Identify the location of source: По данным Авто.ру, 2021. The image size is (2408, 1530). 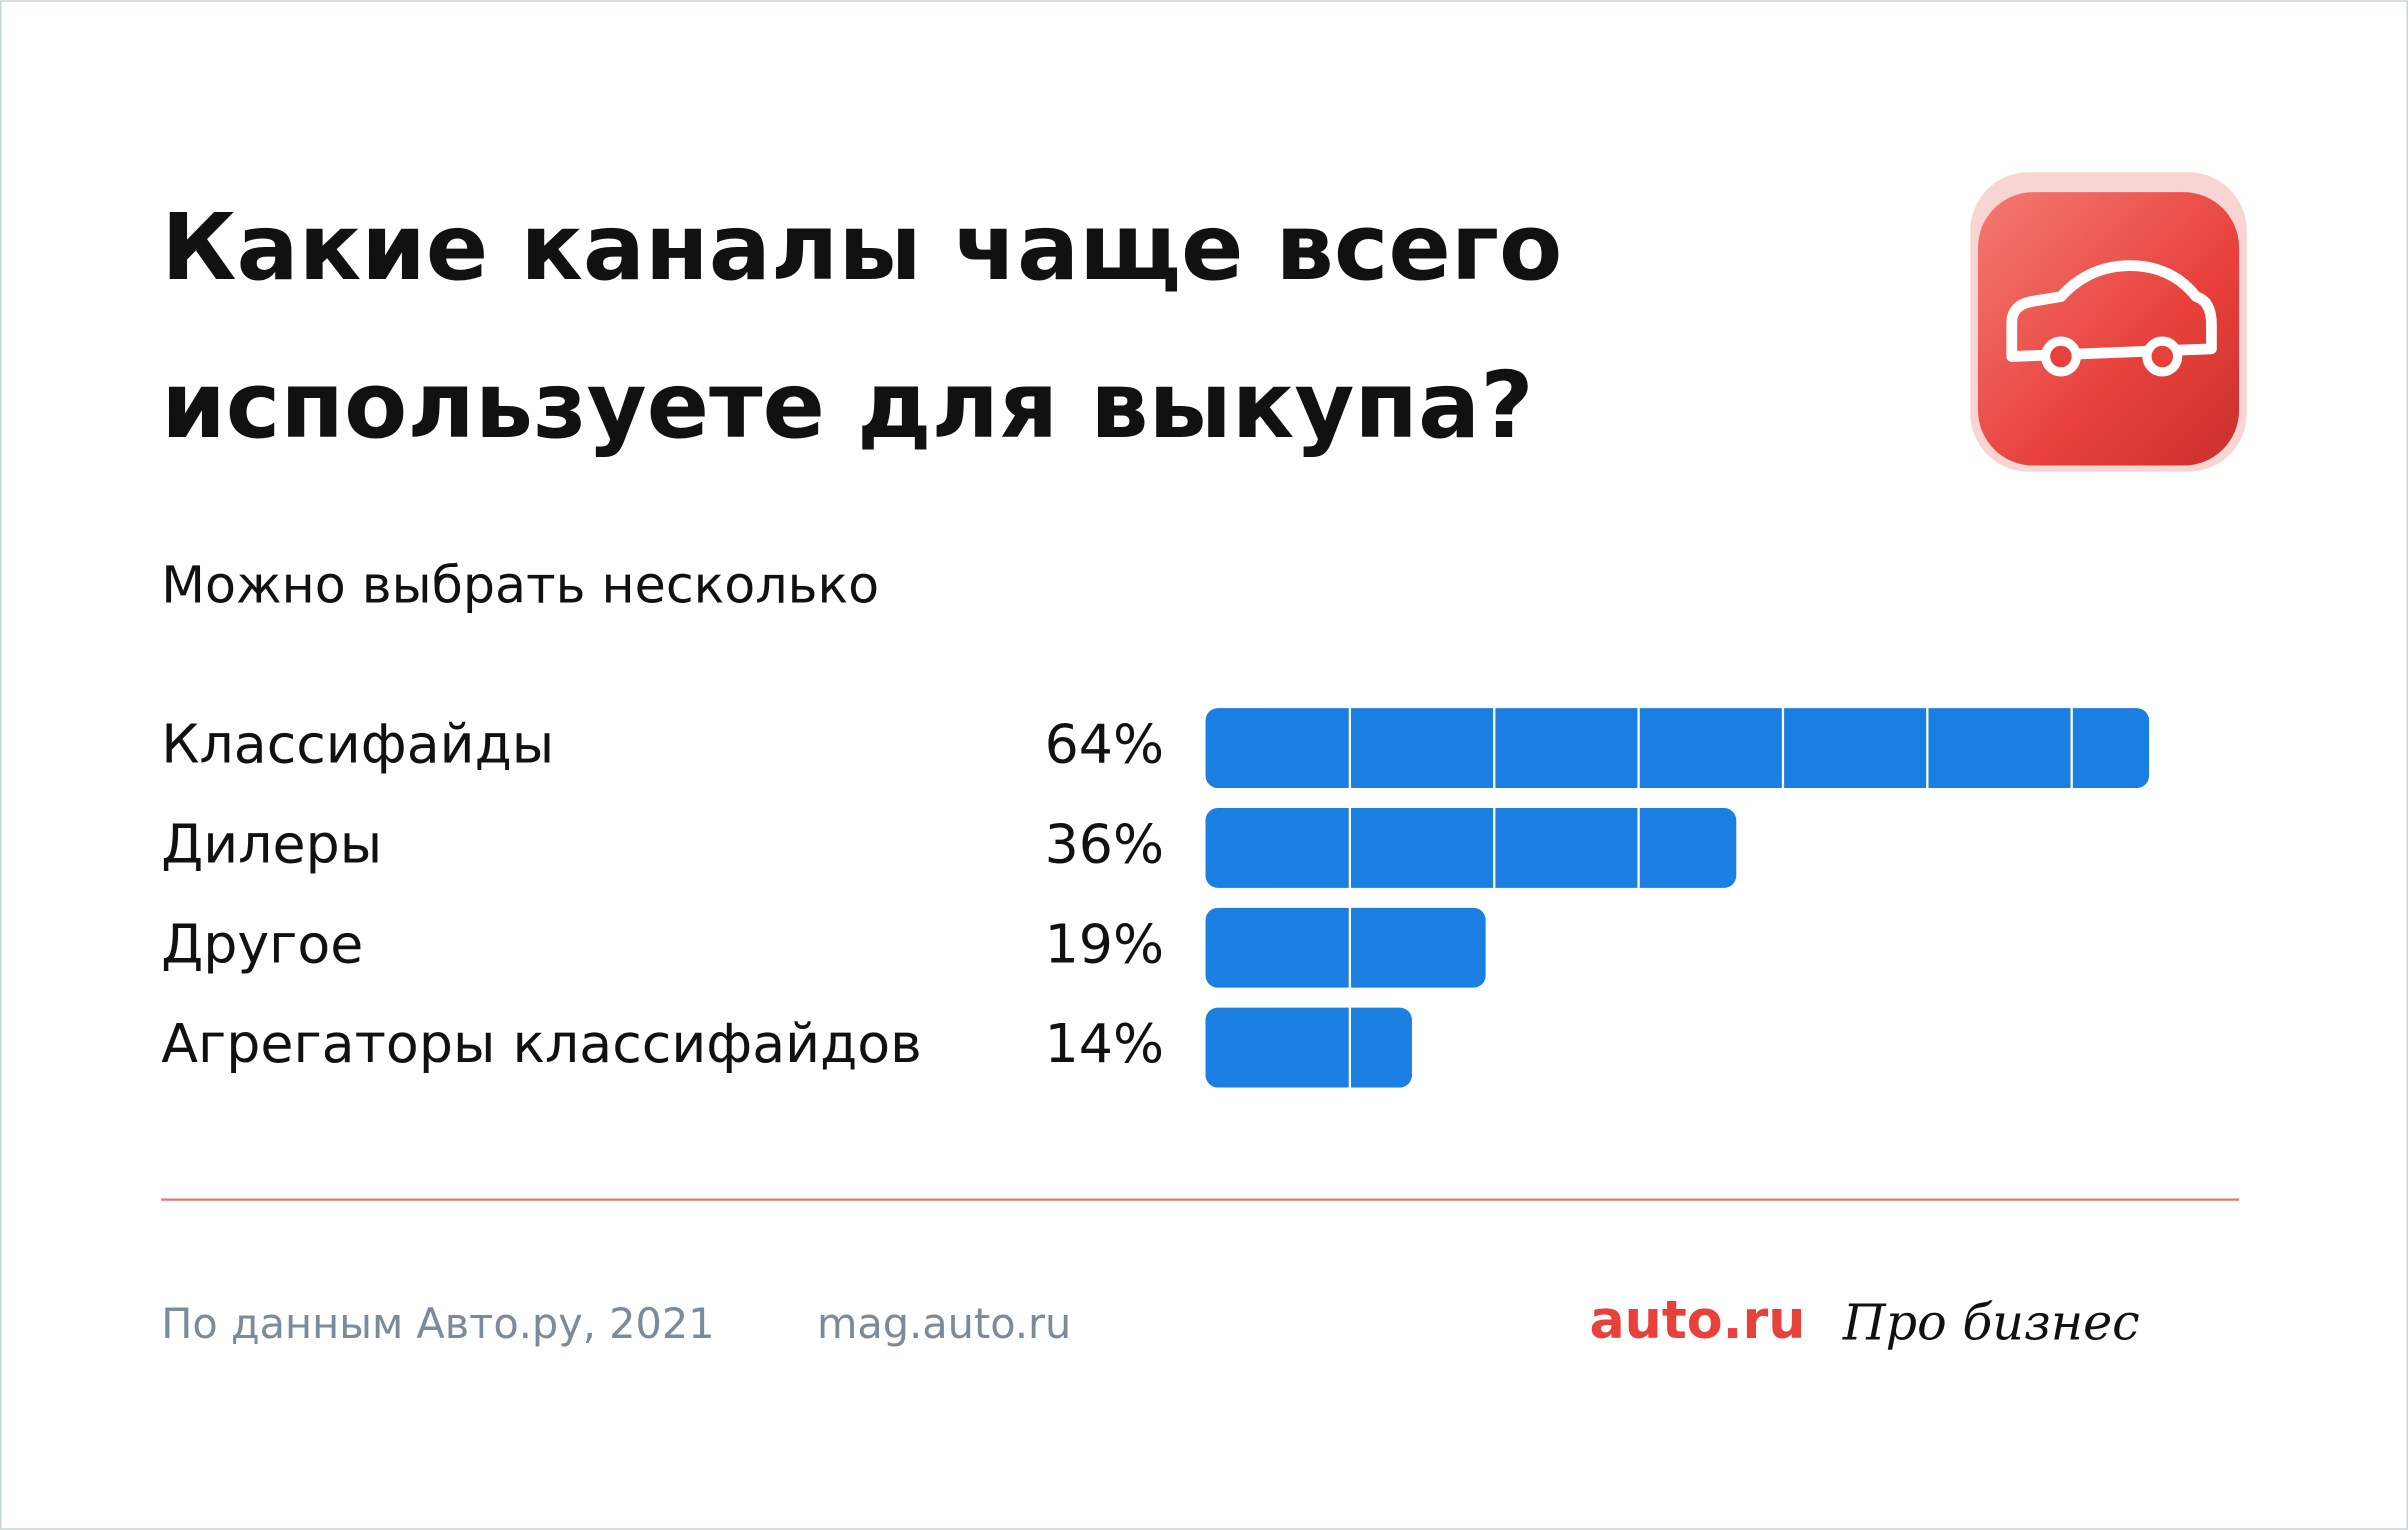
(437, 1324).